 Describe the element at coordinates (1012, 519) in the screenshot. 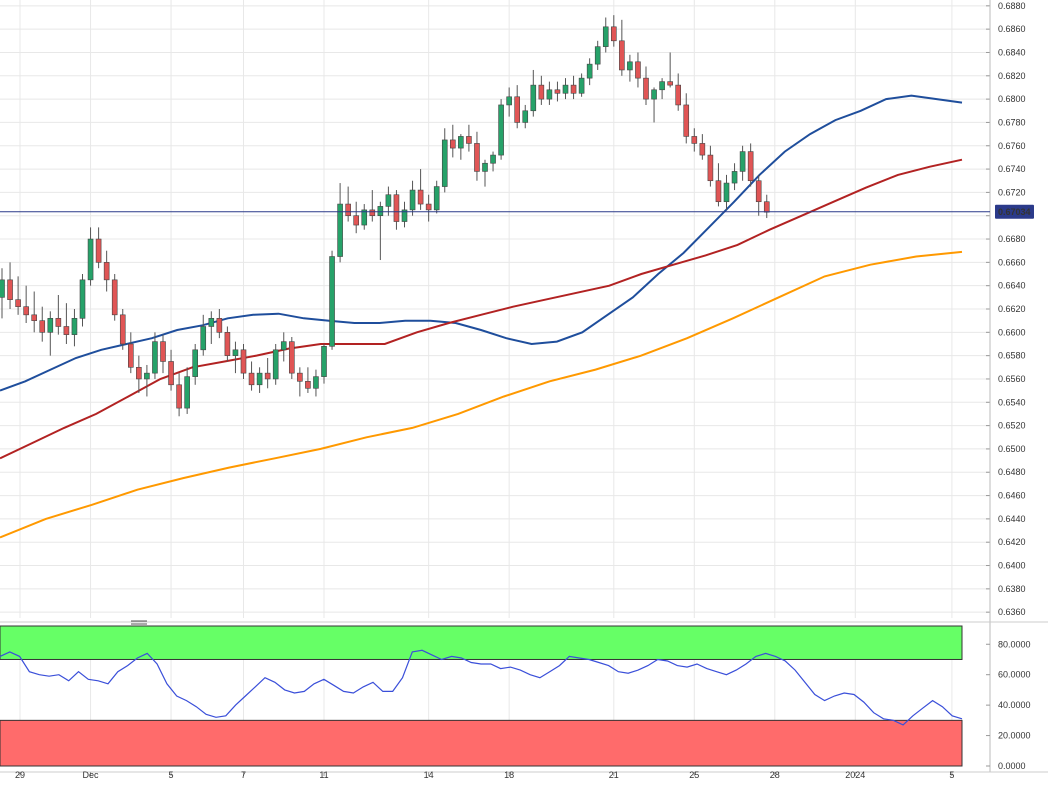

I see `price-tick-label: 0.6440` at that location.